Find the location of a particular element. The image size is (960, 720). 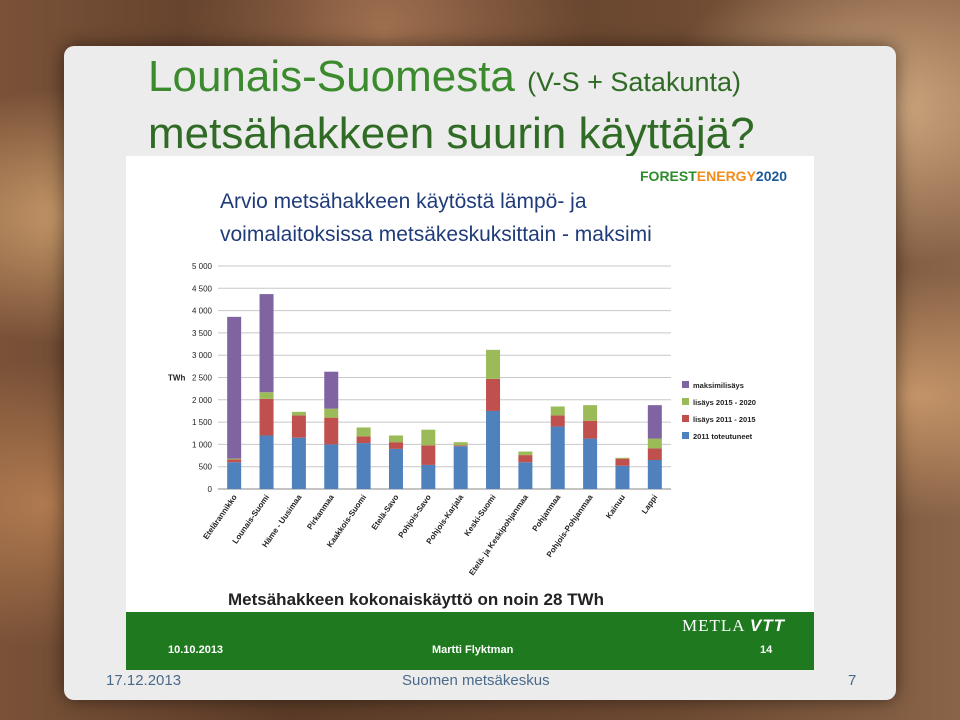

slide-title-line1: Lounais-Suomesta (V-S + Satakunta) is located at coordinates (444, 79).